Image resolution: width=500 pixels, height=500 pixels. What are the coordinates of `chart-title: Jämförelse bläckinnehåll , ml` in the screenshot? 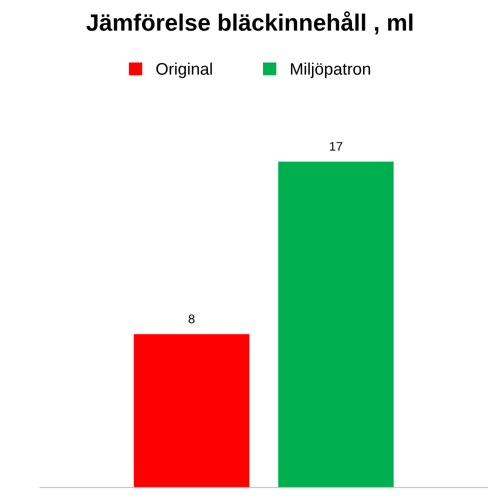 It's located at (249, 22).